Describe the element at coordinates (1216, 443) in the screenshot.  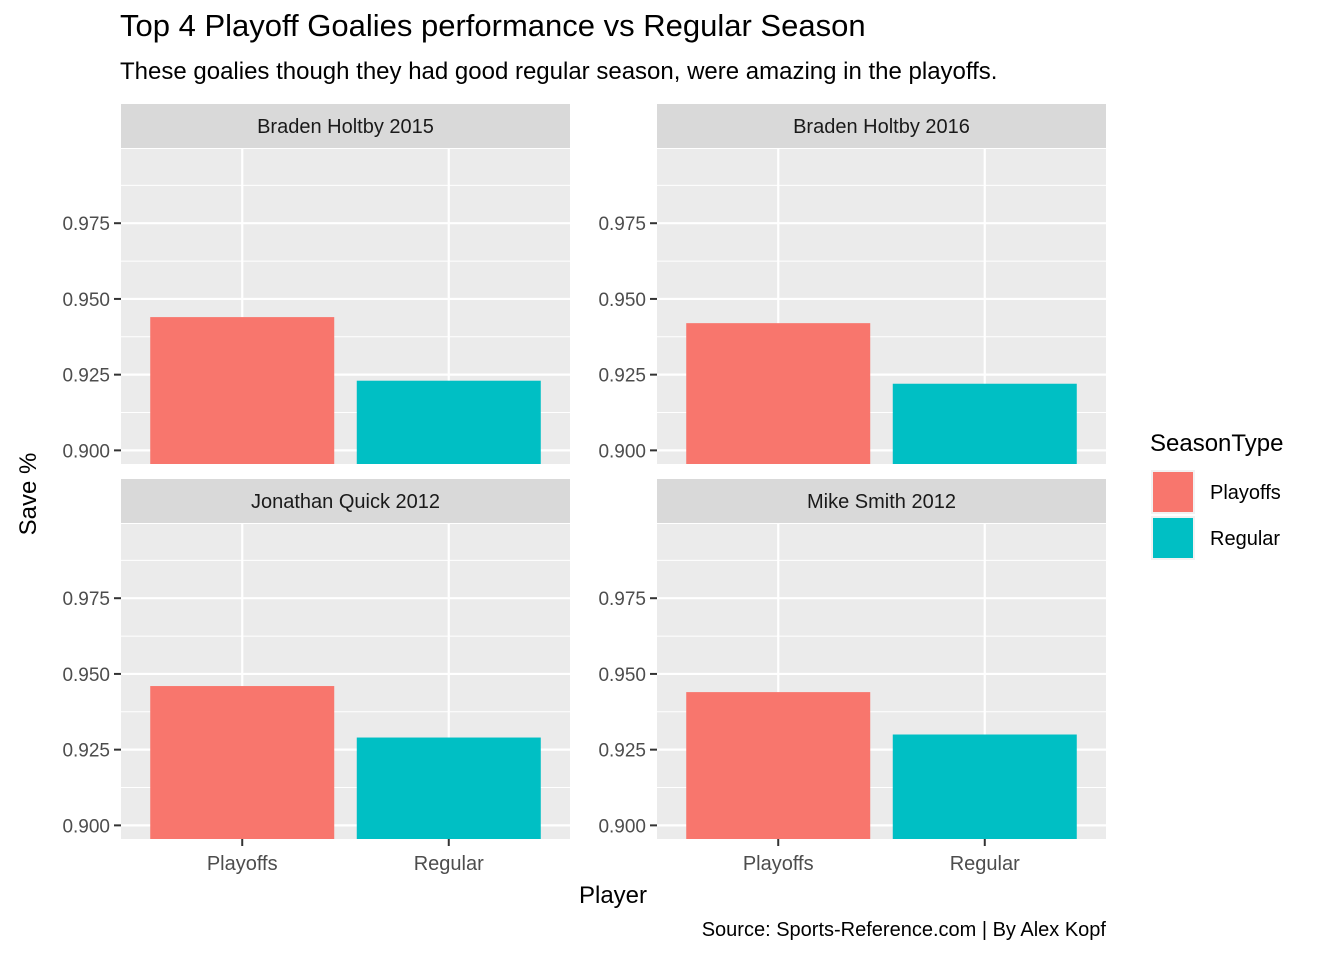
I see `legend-title: SeasonType` at that location.